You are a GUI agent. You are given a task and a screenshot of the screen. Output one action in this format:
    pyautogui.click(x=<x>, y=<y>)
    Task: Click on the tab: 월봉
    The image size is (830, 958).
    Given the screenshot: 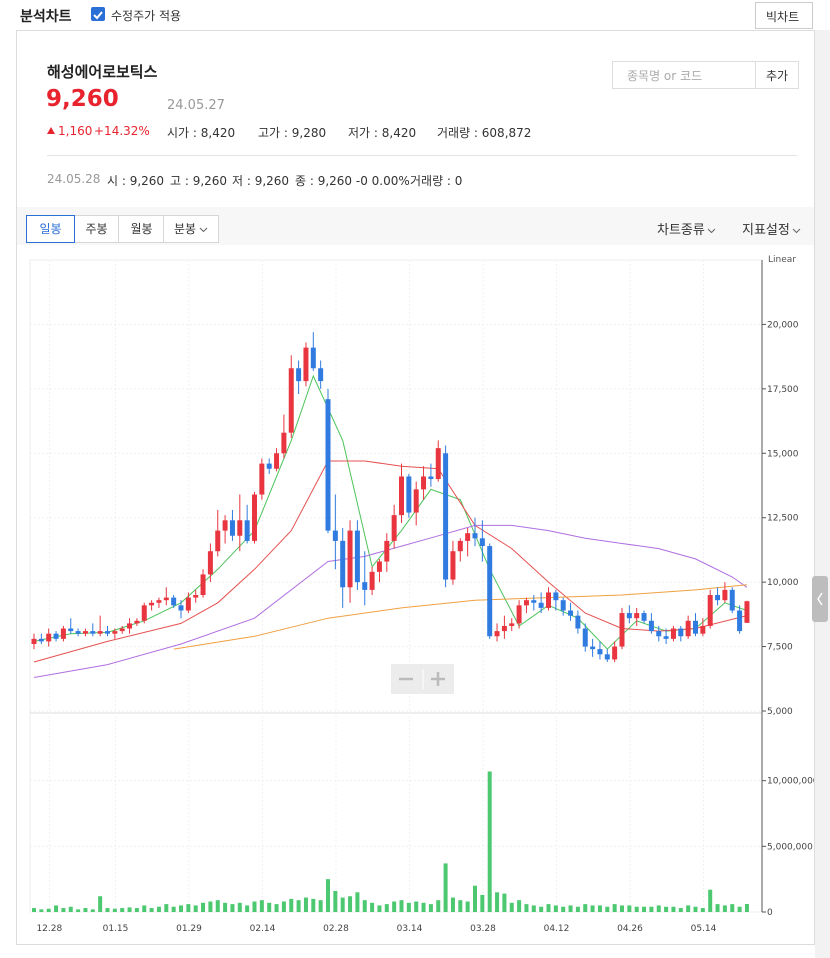 What is the action you would take?
    pyautogui.click(x=141, y=229)
    